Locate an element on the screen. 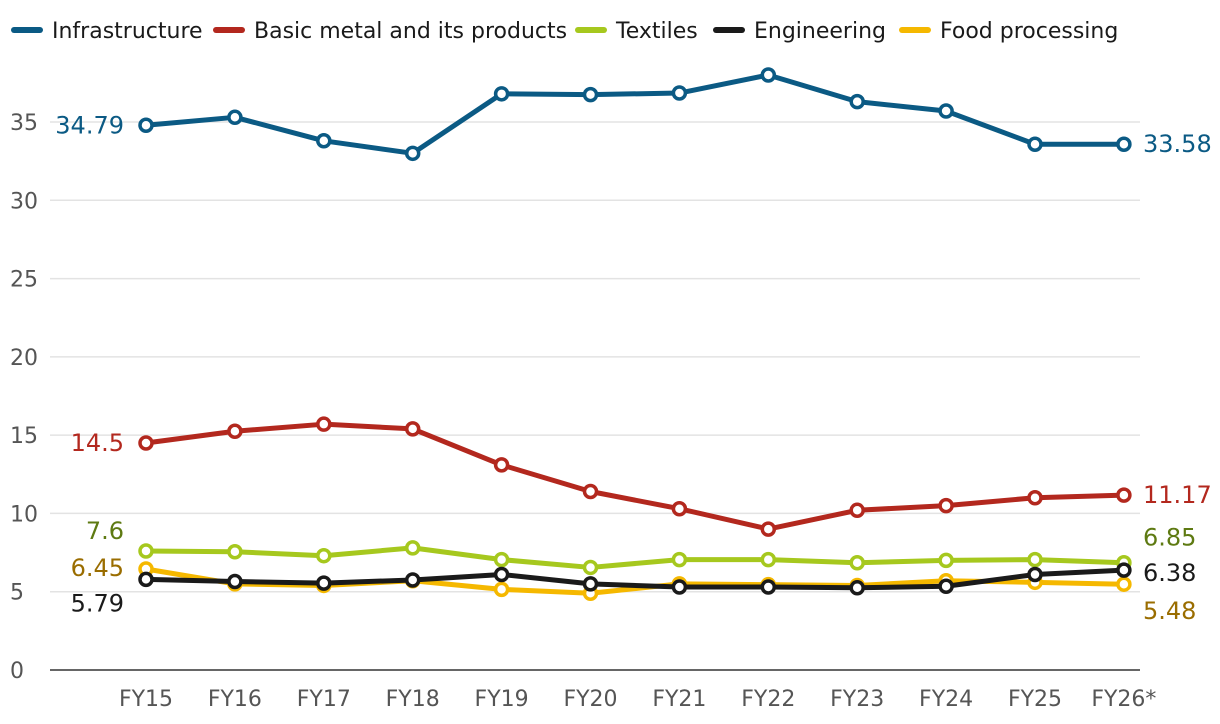 This screenshot has width=1220, height=724. x-tick-label: FY21 is located at coordinates (679, 699).